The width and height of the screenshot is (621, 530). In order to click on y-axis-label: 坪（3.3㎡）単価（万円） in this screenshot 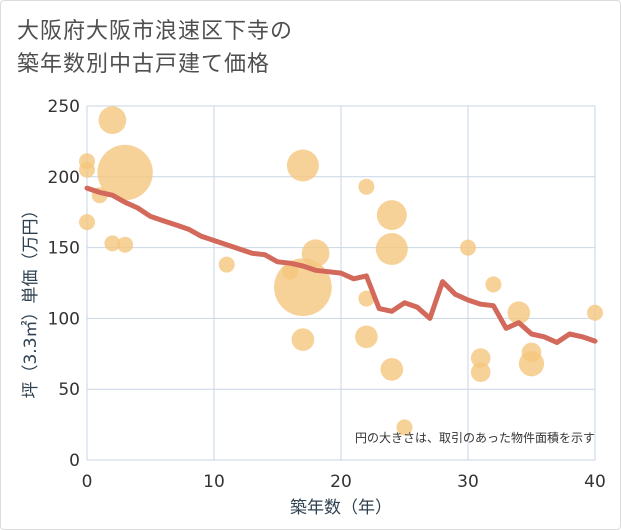, I will do `click(31, 299)`.